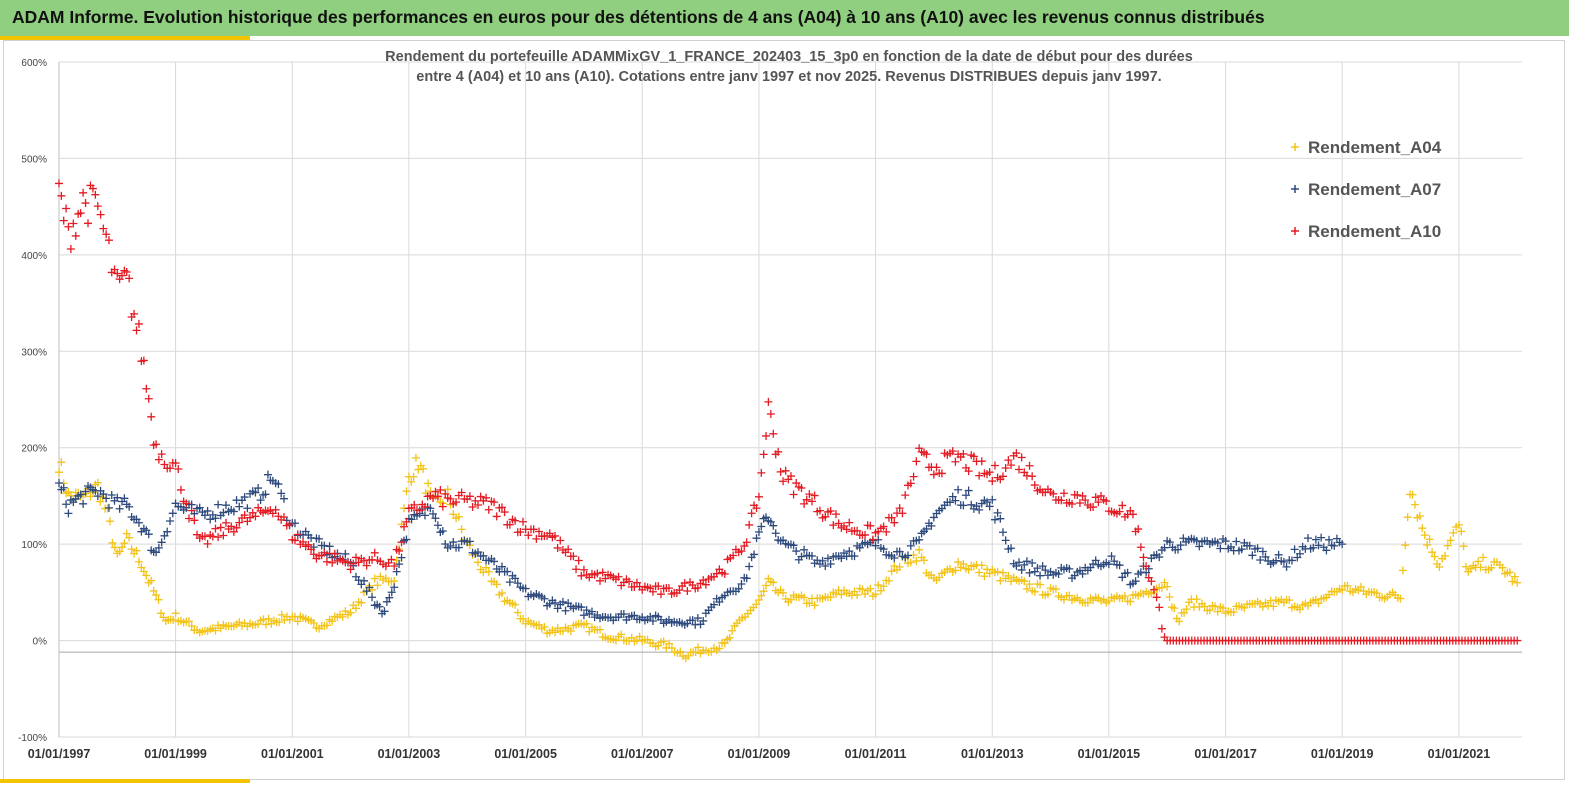 This screenshot has height=785, width=1569. Describe the element at coordinates (1295, 231) in the screenshot. I see `legend-marker-a10` at that location.